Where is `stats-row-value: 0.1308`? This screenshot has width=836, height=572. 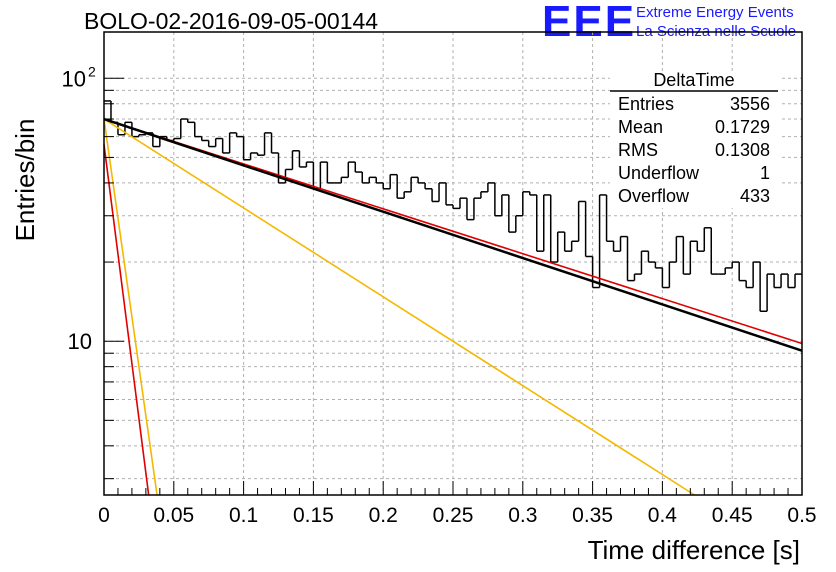
stats-row-value: 0.1308 is located at coordinates (742, 150).